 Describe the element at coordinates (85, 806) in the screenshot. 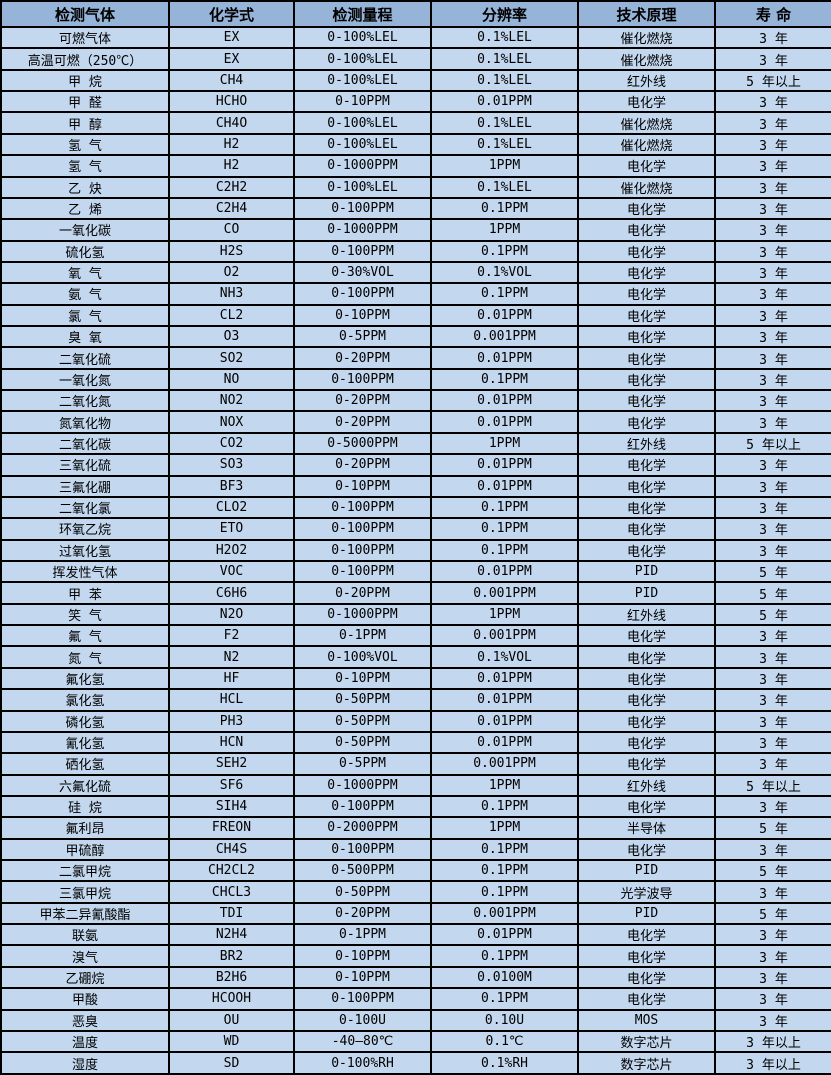

I see `cell-gas-name: 硅 烷` at that location.